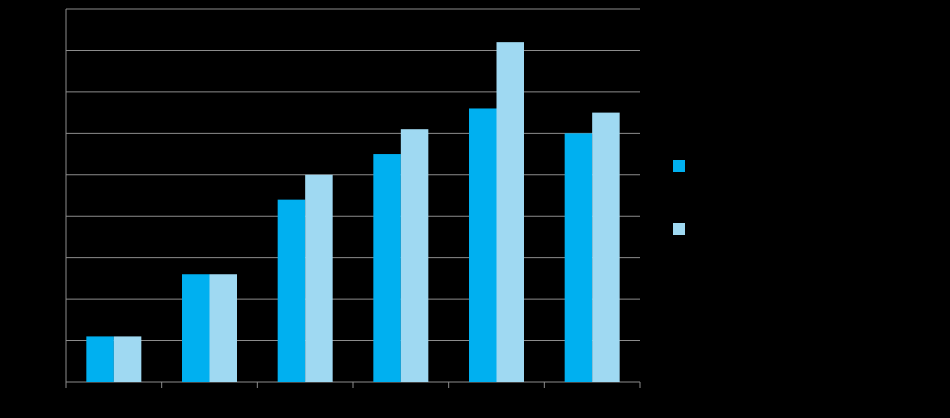 Image resolution: width=950 pixels, height=418 pixels. What do you see at coordinates (54, 174) in the screenshot?
I see `y-tick-label: 5` at bounding box center [54, 174].